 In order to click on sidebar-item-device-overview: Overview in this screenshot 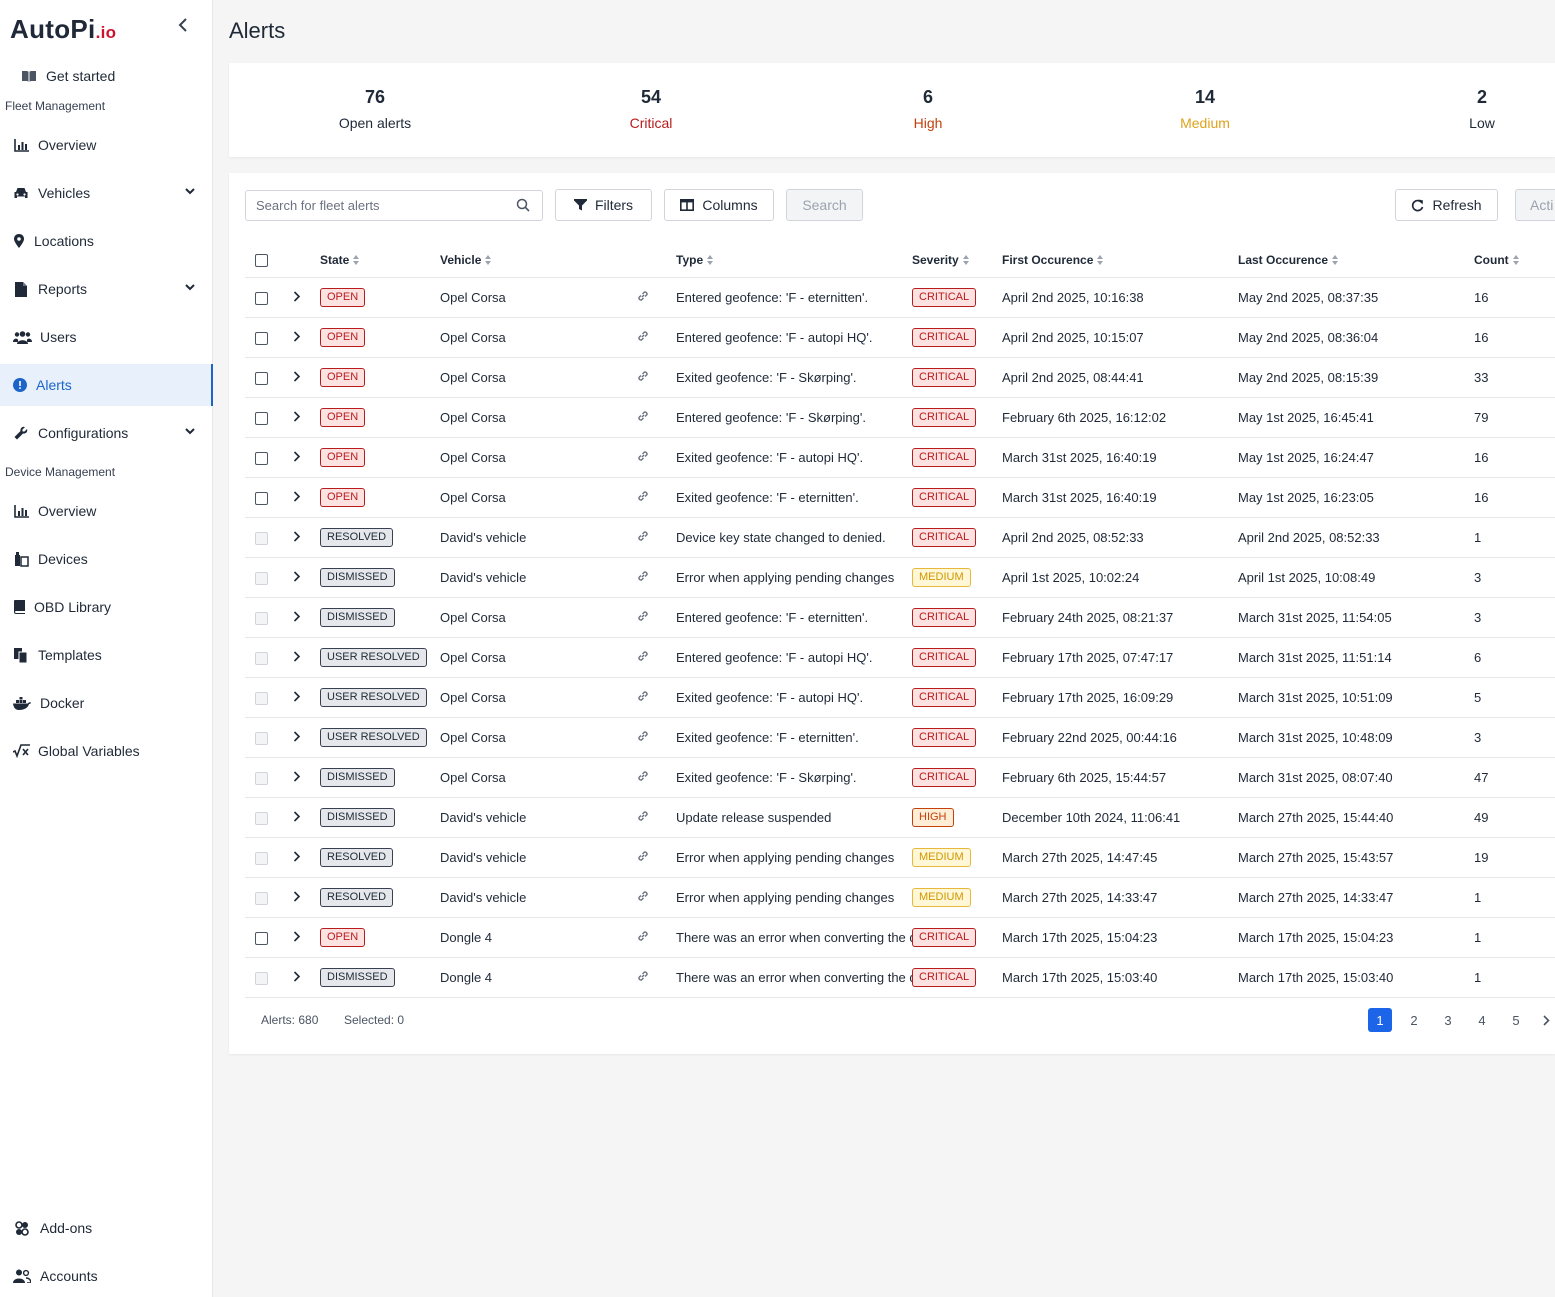, I will do `click(106, 511)`.